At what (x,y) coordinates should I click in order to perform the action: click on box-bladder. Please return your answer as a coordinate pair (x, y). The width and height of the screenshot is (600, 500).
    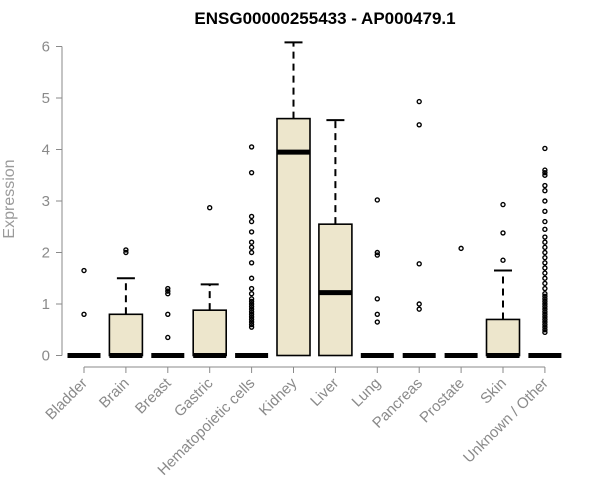
    Looking at the image, I should click on (84, 312).